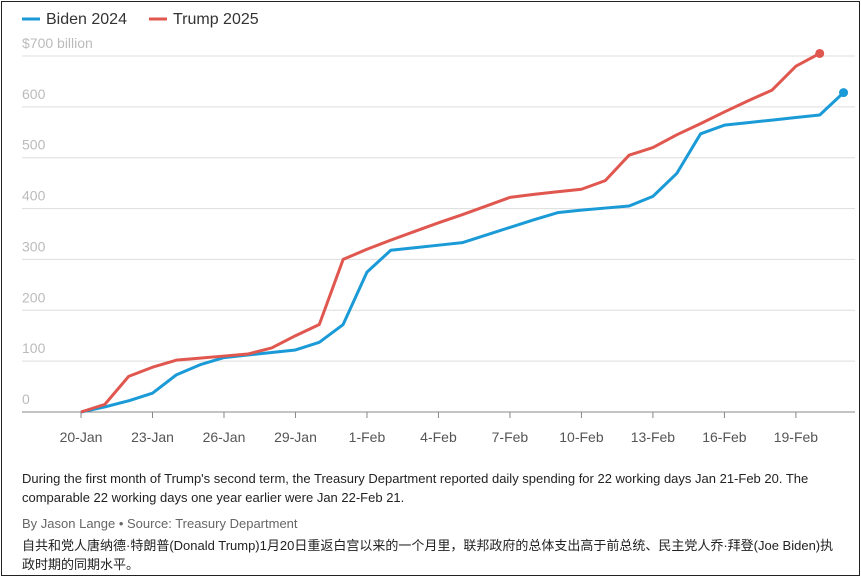  What do you see at coordinates (216, 19) in the screenshot?
I see `legend-label: Trump 2025` at bounding box center [216, 19].